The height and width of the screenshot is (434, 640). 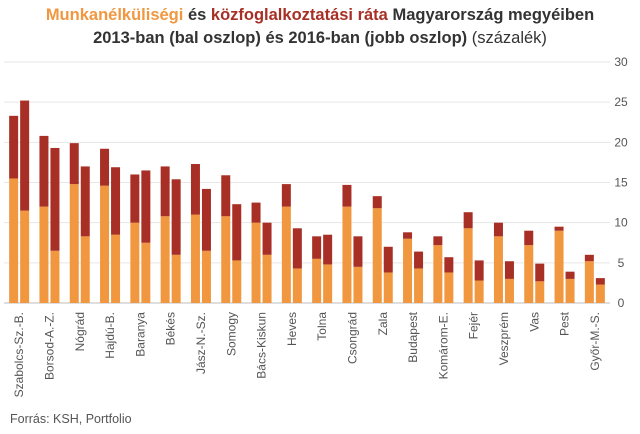 What do you see at coordinates (621, 183) in the screenshot?
I see `y-tick-label: 15` at bounding box center [621, 183].